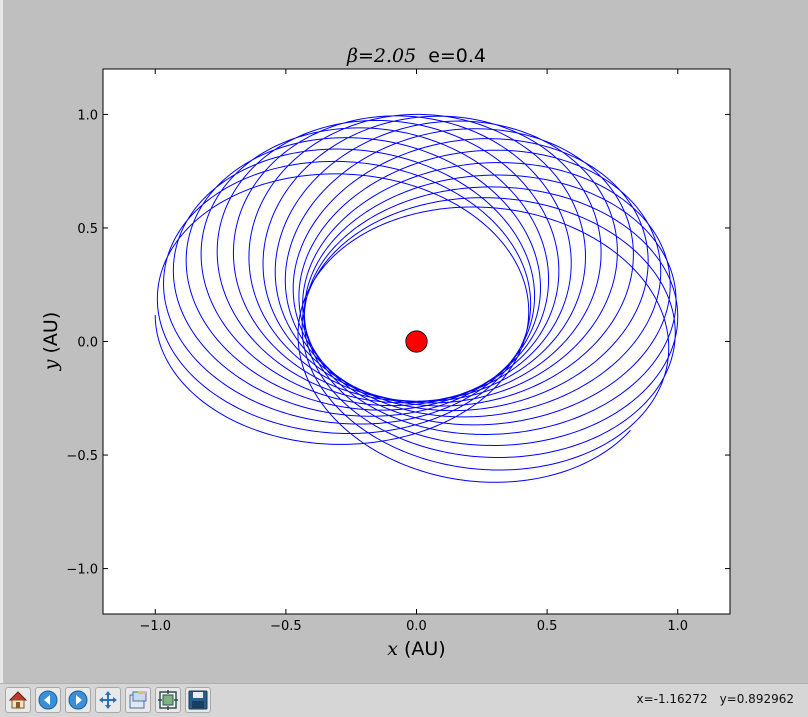 The image size is (808, 717). I want to click on save-button, so click(198, 700).